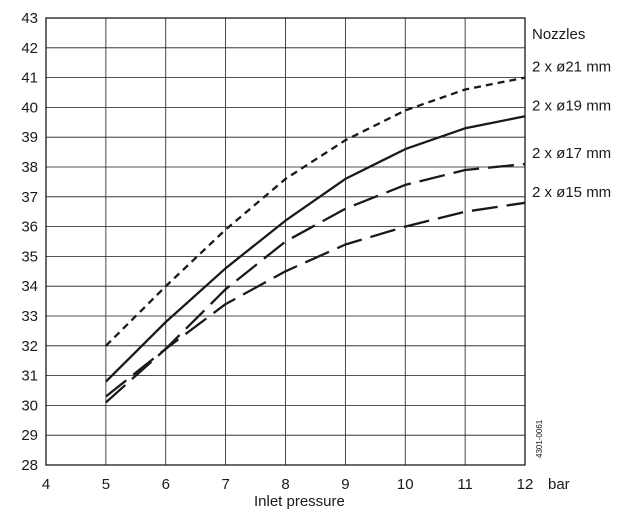 The height and width of the screenshot is (519, 637). What do you see at coordinates (29, 107) in the screenshot?
I see `y-tick-label: 40` at bounding box center [29, 107].